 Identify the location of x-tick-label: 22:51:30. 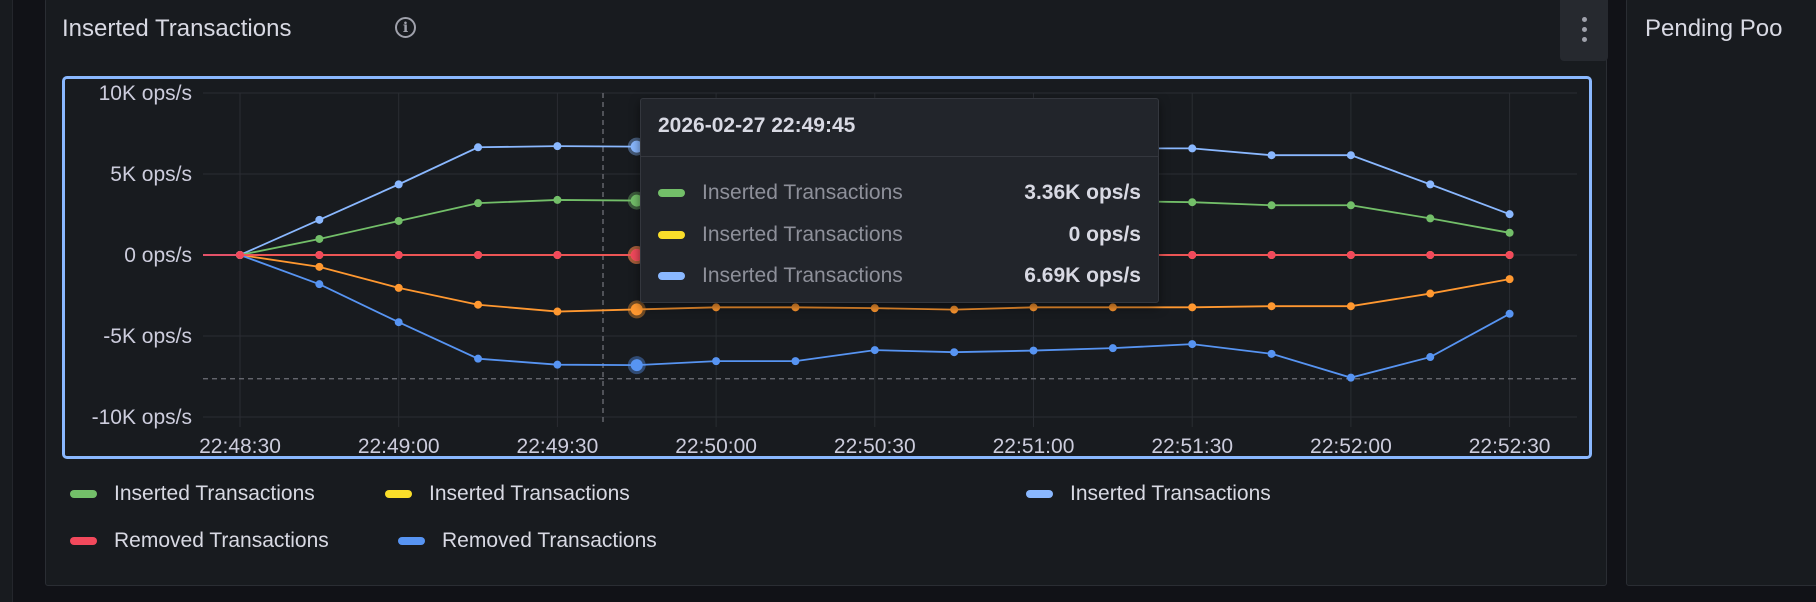
(1192, 446).